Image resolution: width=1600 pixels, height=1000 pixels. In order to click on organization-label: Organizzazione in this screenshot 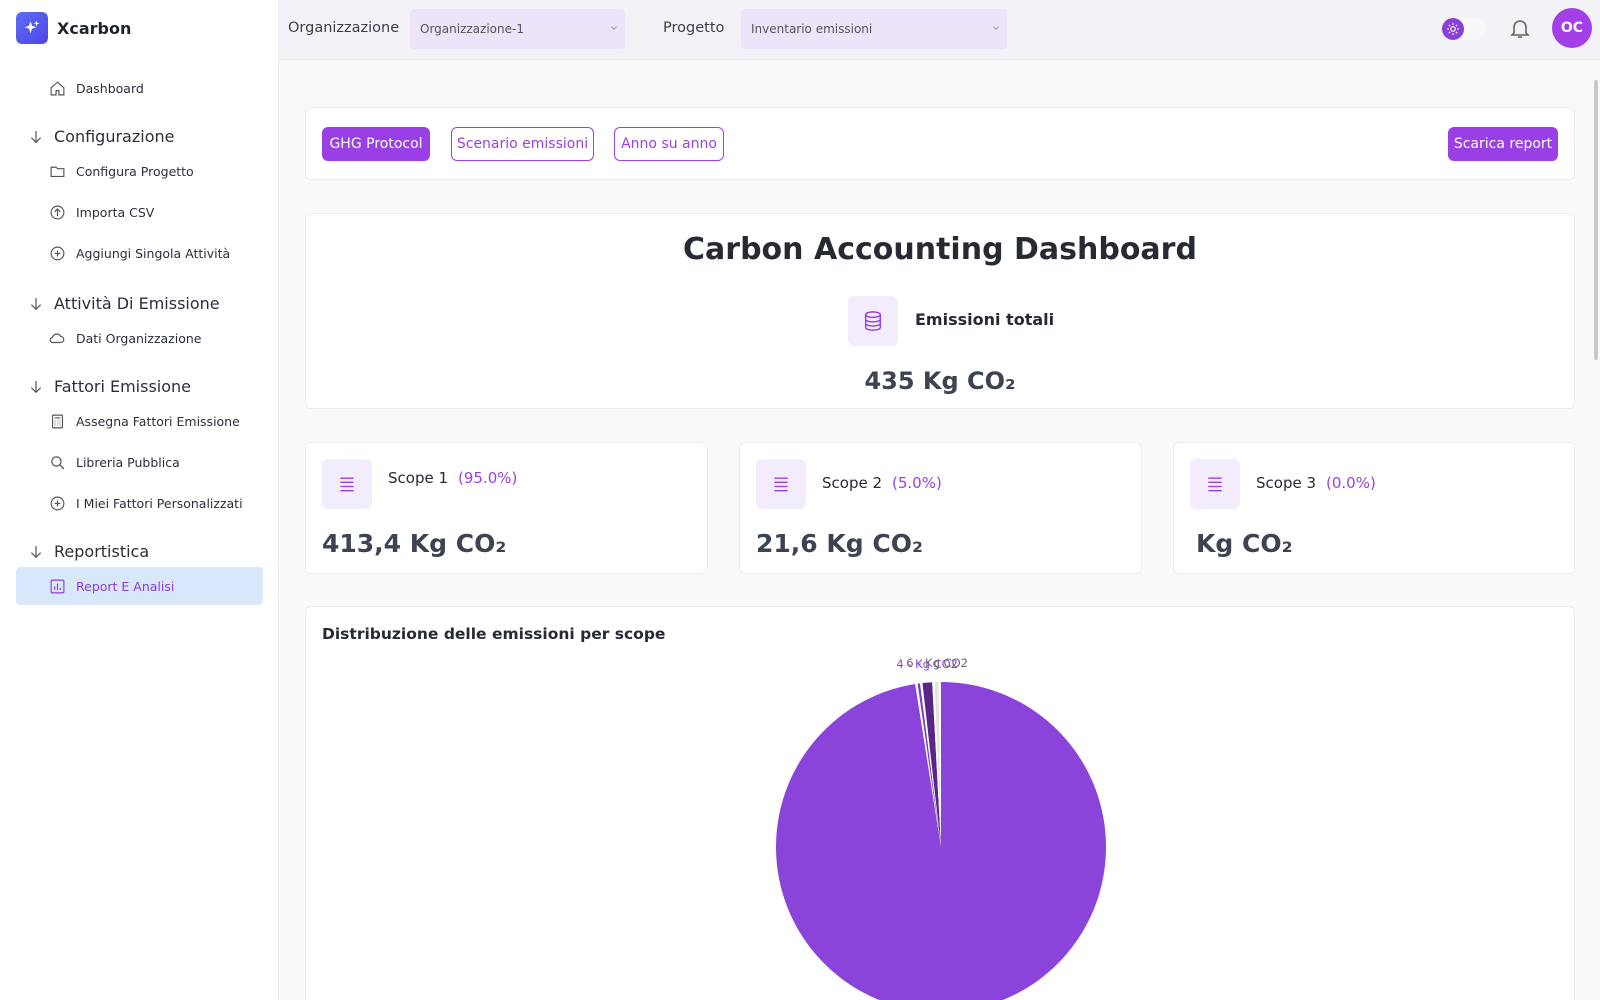, I will do `click(344, 28)`.